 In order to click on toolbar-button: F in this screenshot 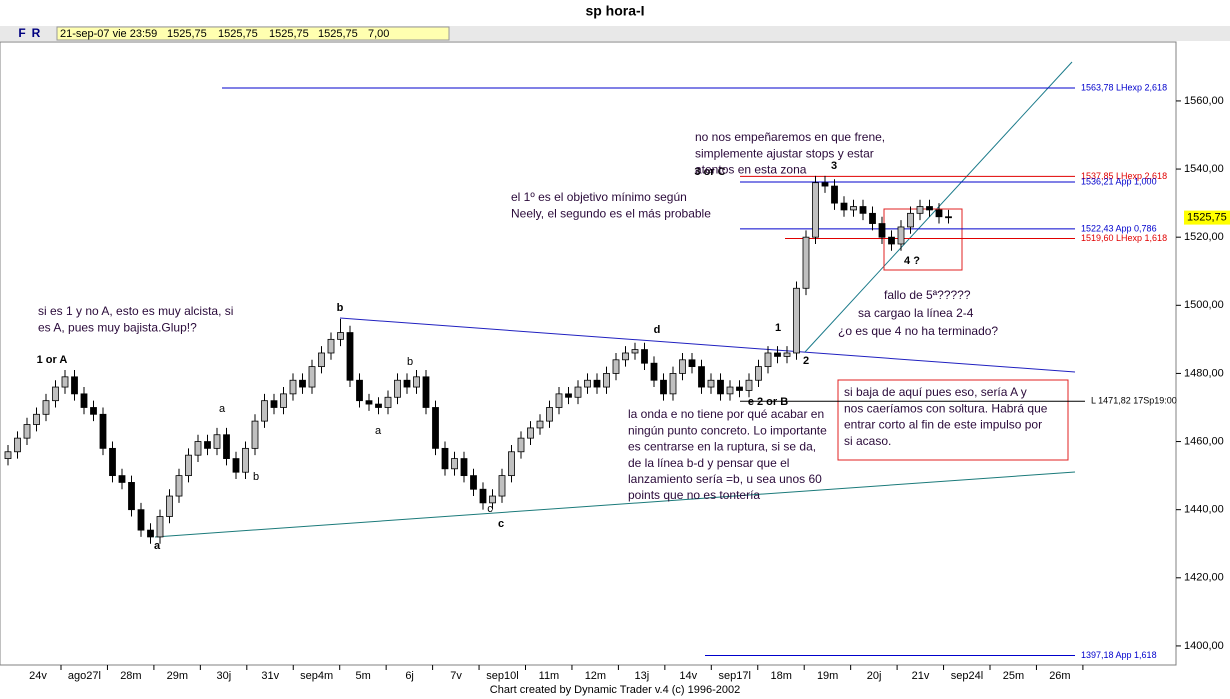, I will do `click(21, 33)`.